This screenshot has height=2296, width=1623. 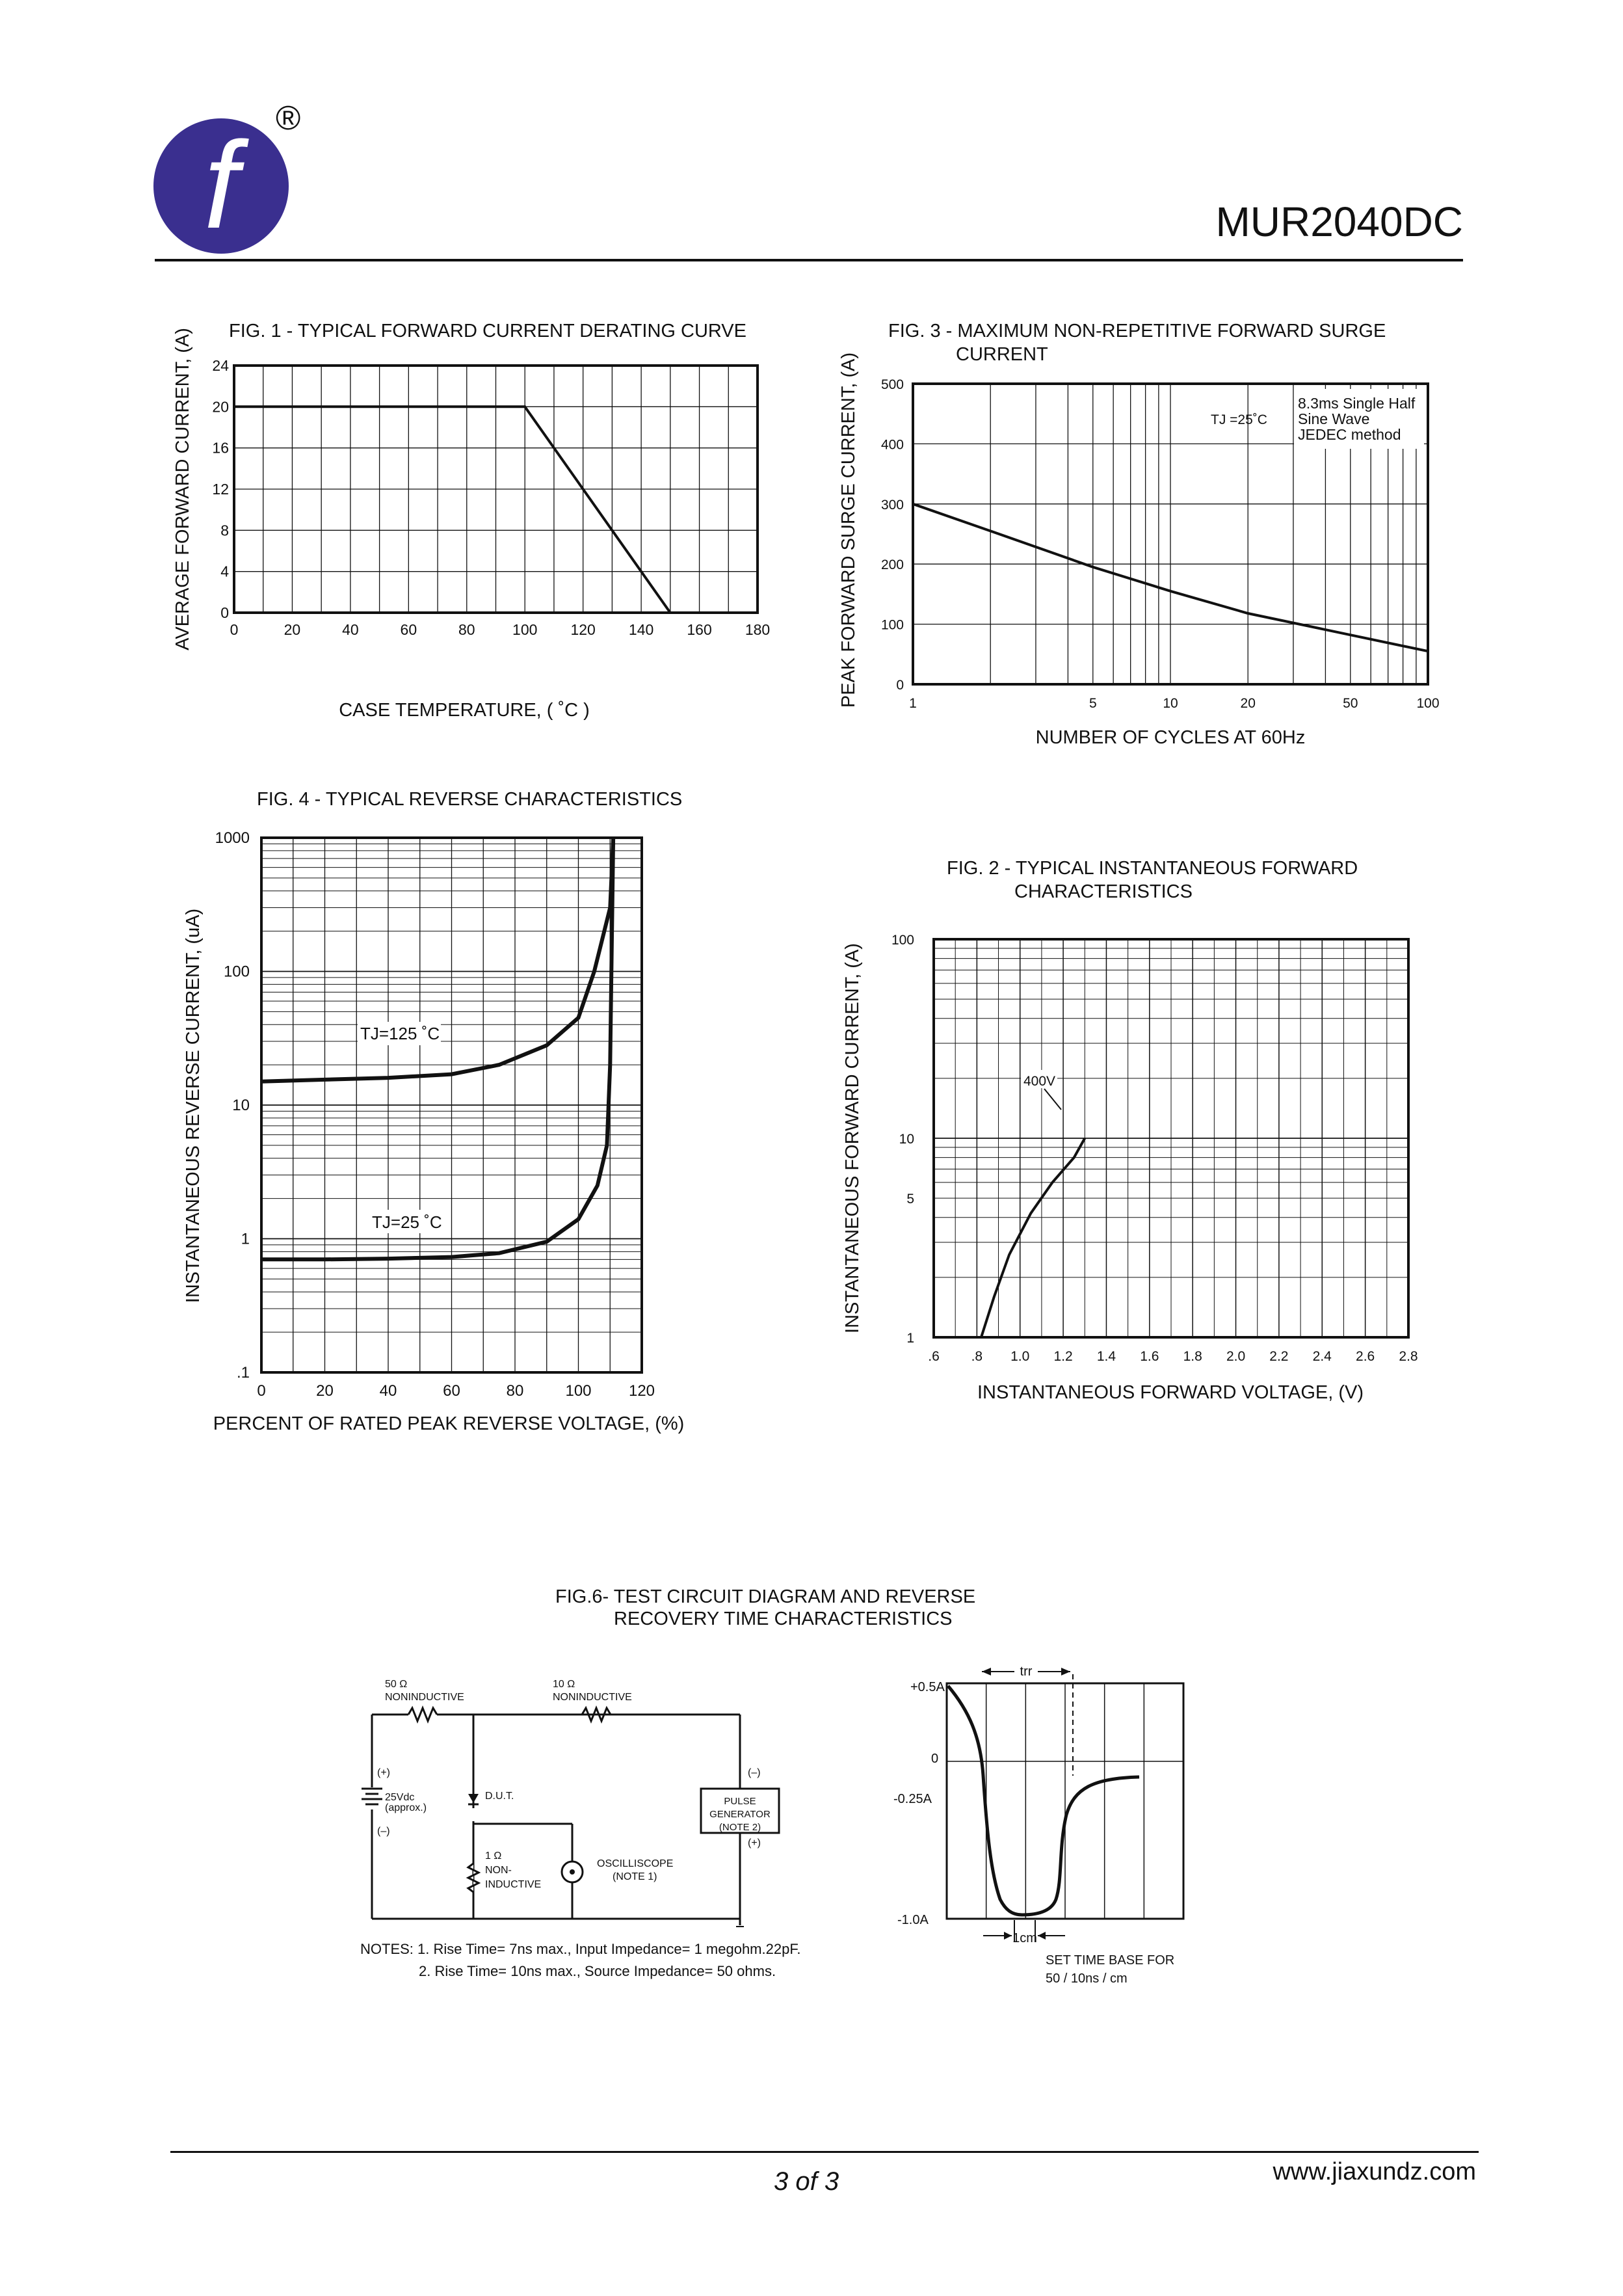 I want to click on fig1-ytick: 20, so click(x=220, y=407).